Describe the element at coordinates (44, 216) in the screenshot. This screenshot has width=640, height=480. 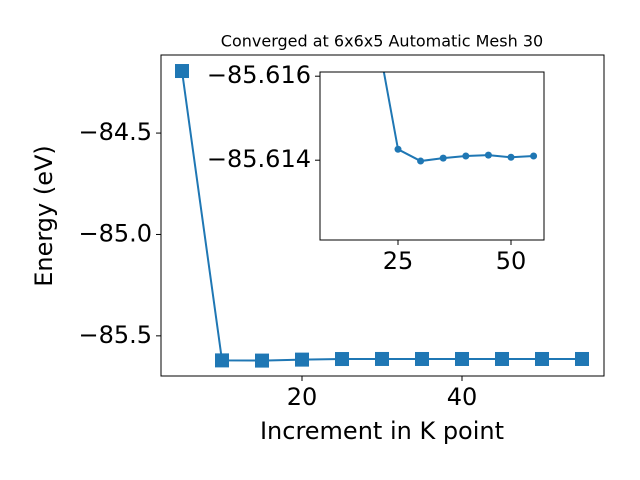
I see `y-axis-label: Energy (eV)` at that location.